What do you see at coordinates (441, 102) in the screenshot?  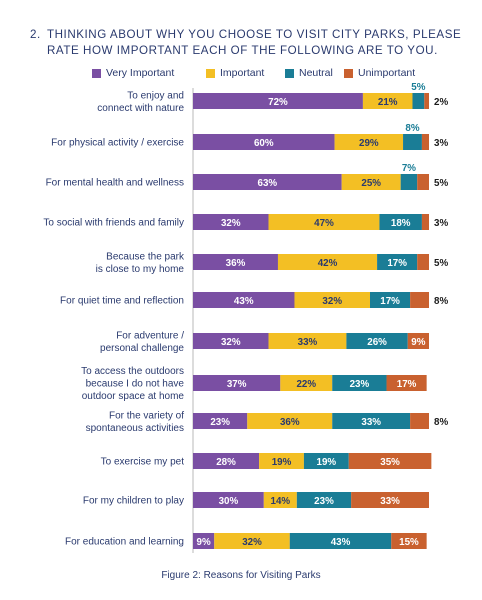 I see `data-label: 2%` at bounding box center [441, 102].